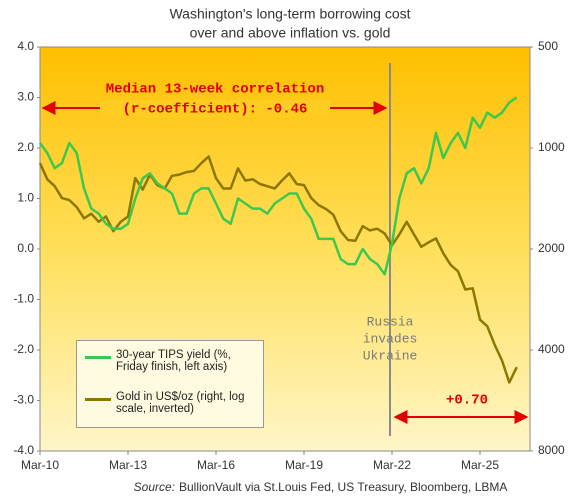  What do you see at coordinates (390, 338) in the screenshot?
I see `annotation: invades` at bounding box center [390, 338].